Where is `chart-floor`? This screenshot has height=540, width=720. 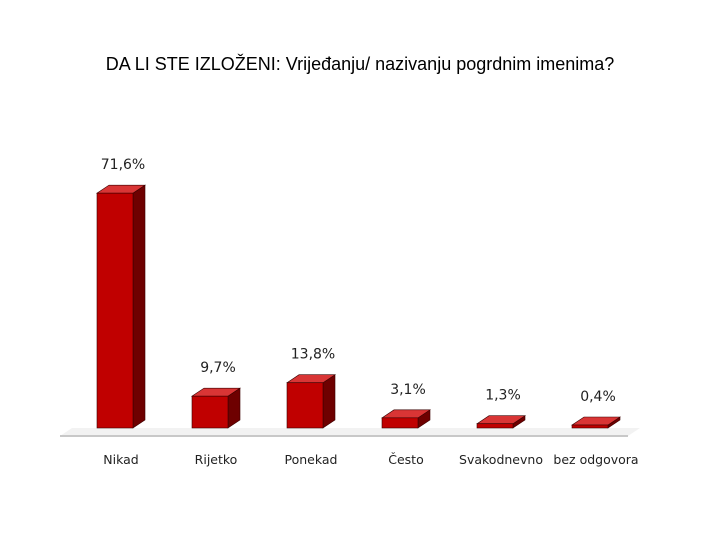
chart-floor is located at coordinates (350, 432).